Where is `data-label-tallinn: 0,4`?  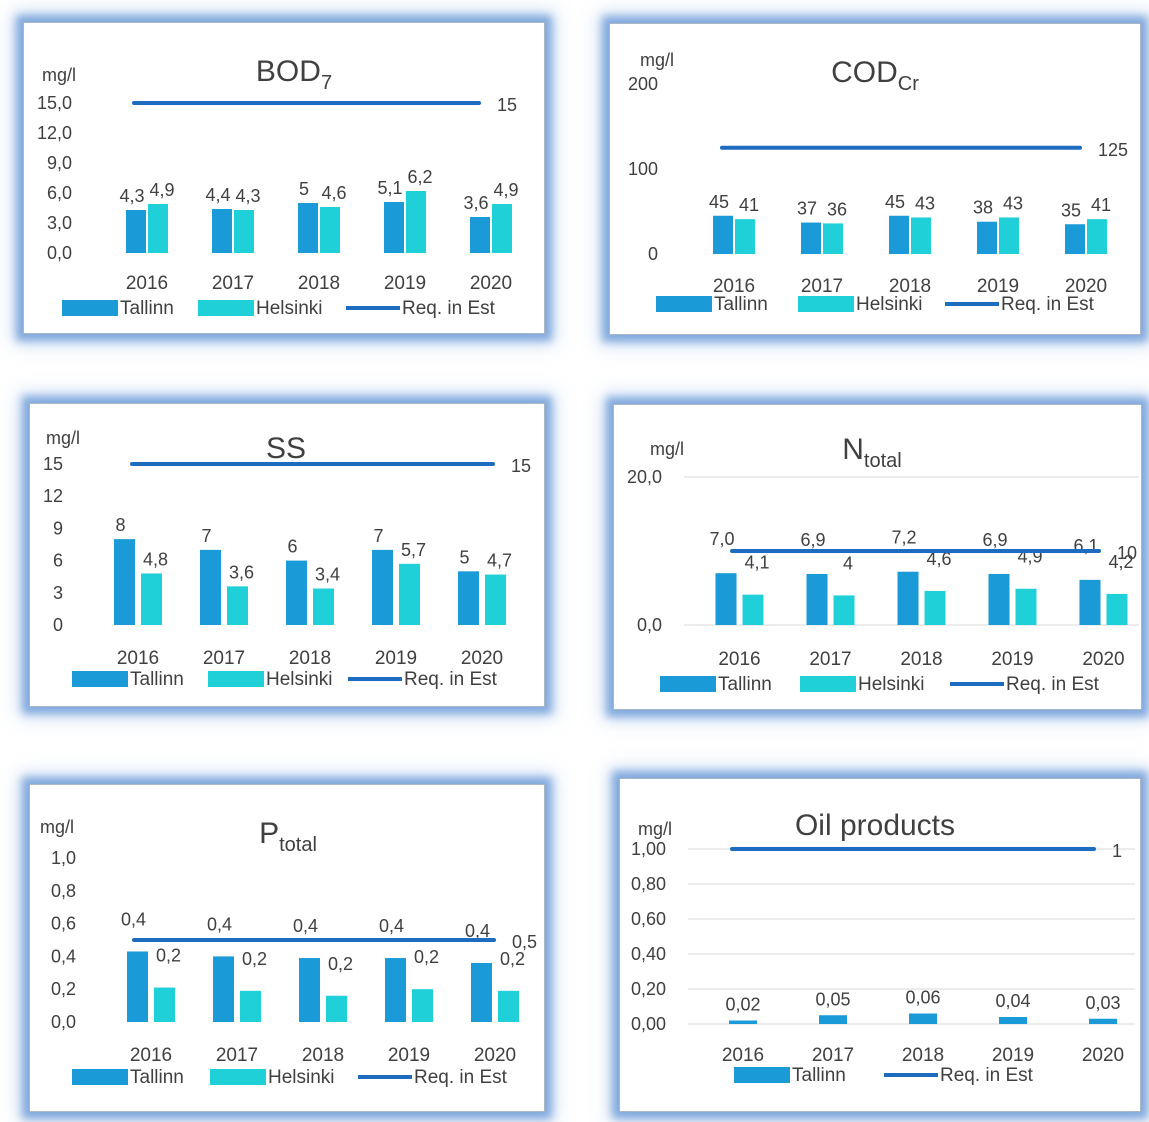
data-label-tallinn: 0,4 is located at coordinates (477, 931).